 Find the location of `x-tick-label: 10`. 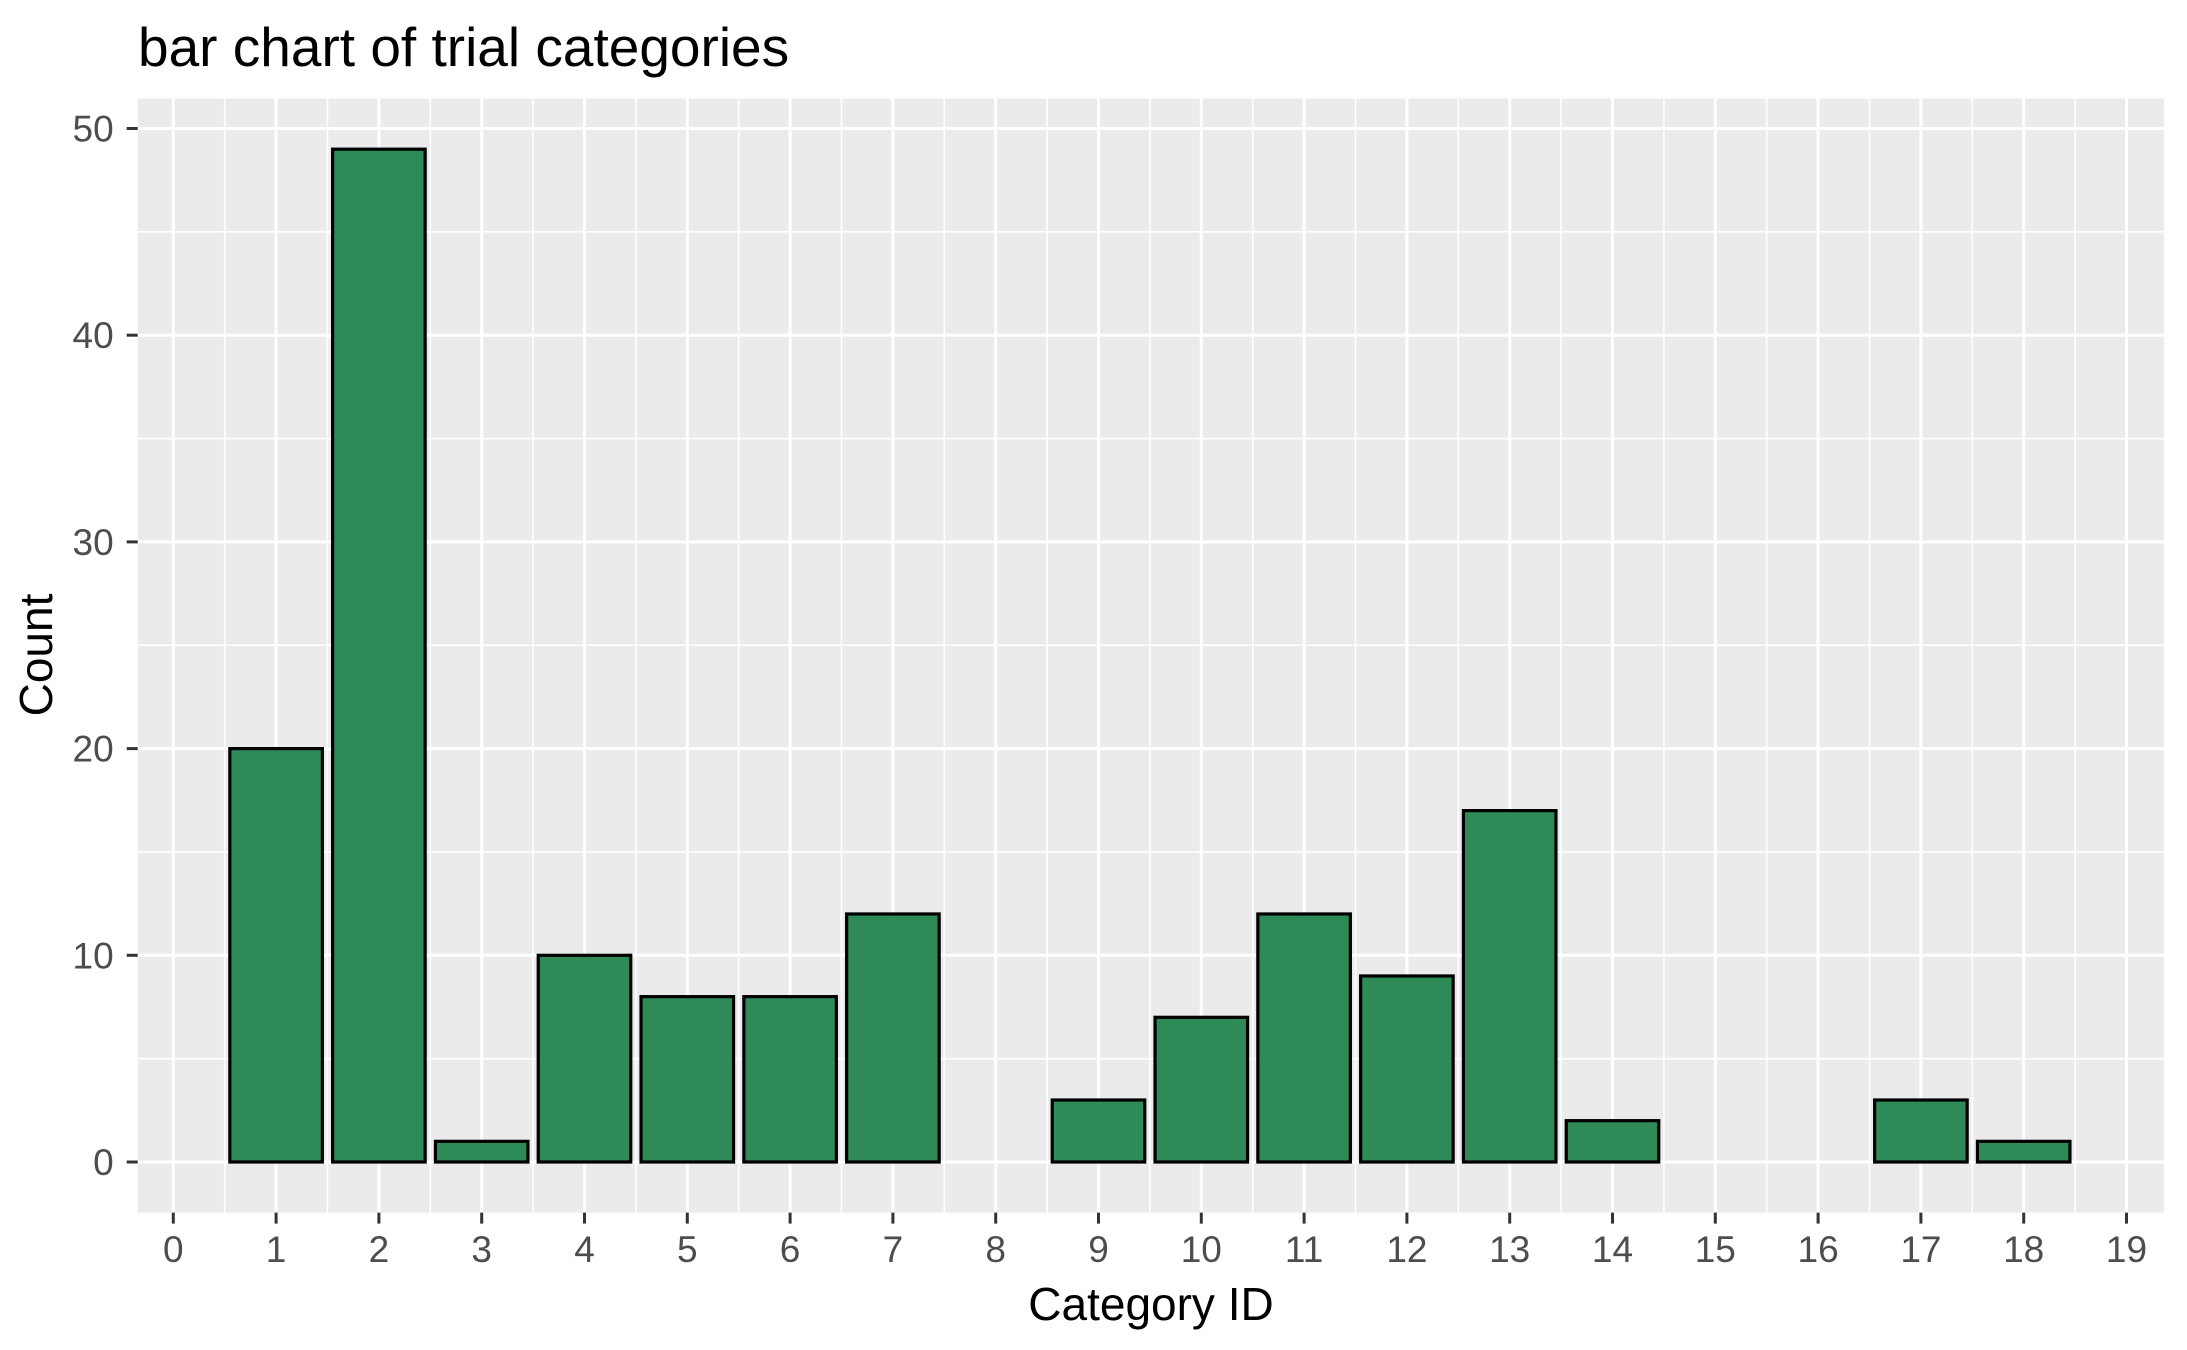

x-tick-label: 10 is located at coordinates (1201, 1249).